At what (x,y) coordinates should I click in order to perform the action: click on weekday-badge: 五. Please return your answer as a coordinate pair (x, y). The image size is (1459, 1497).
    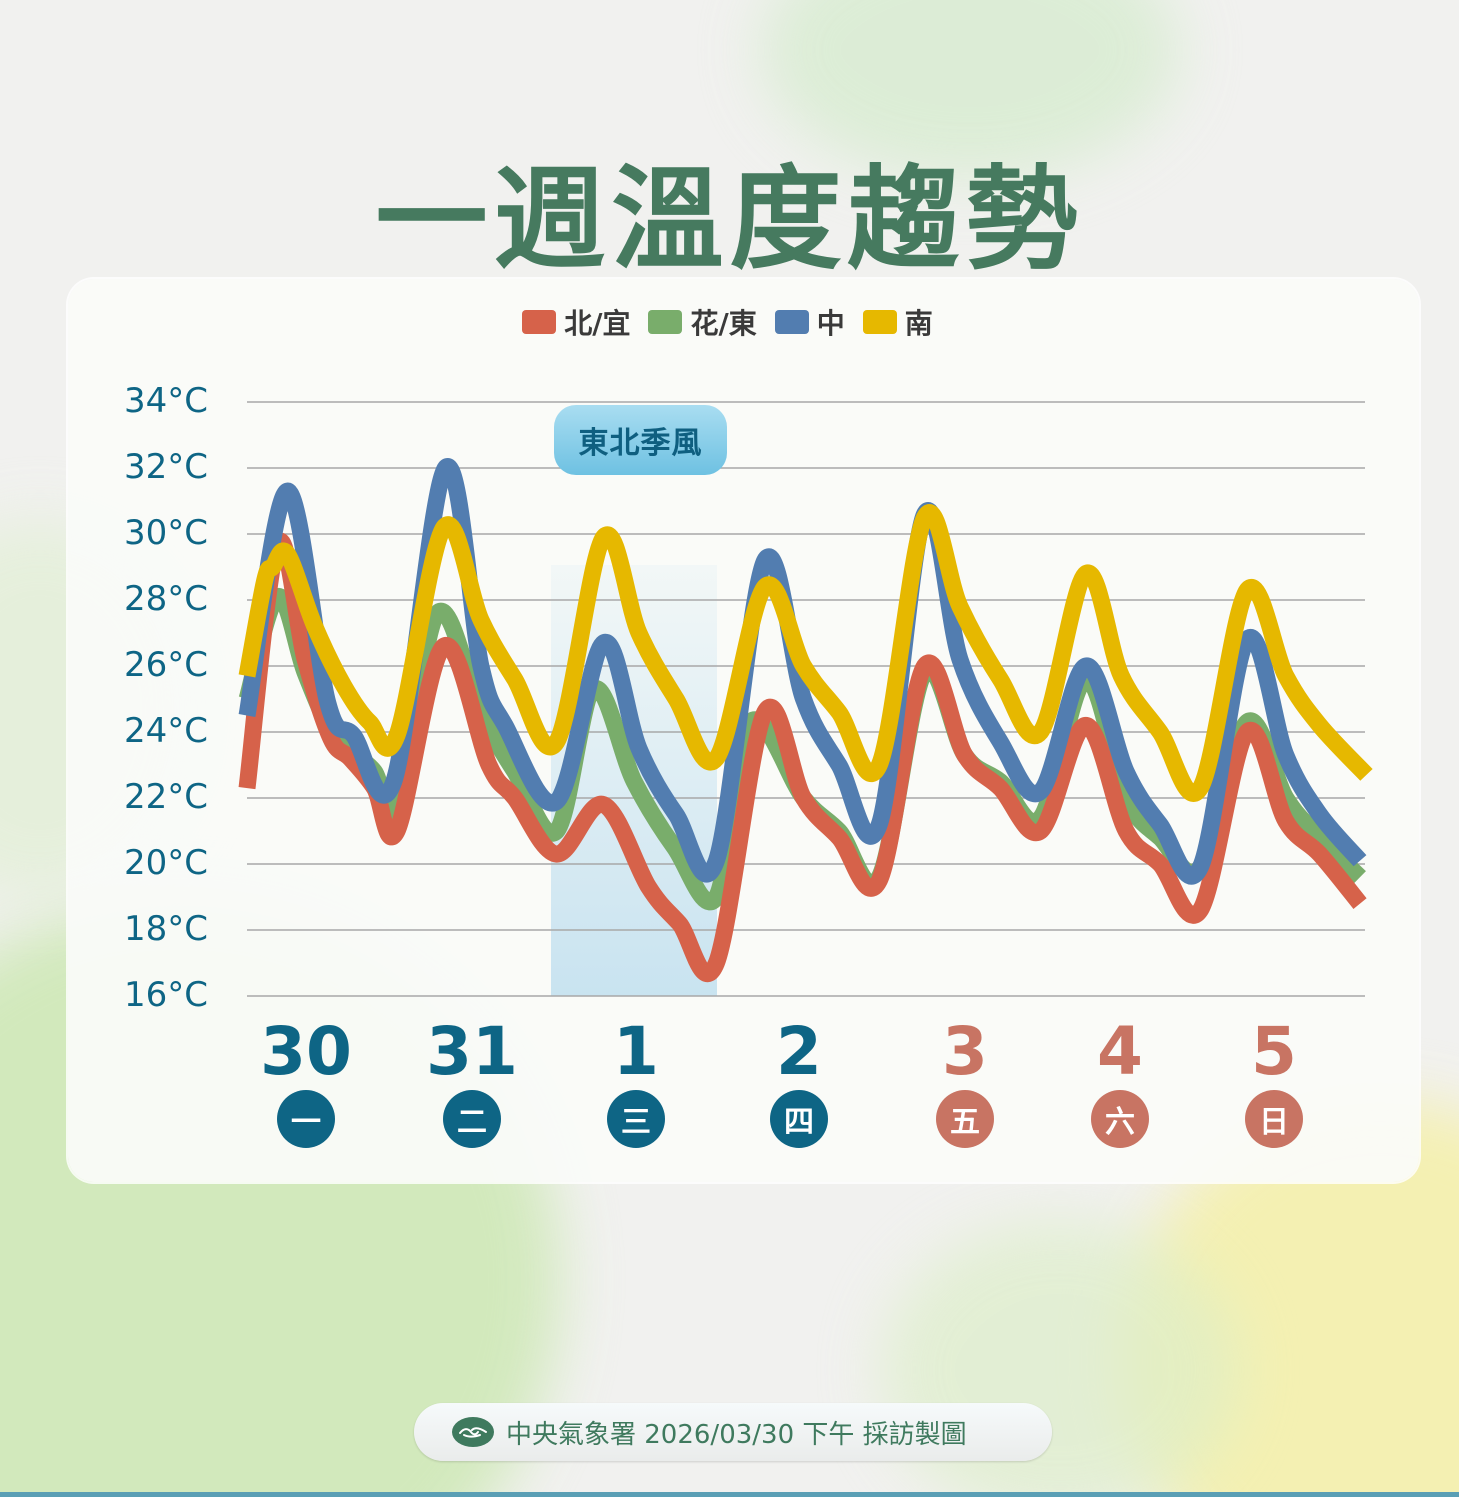
    Looking at the image, I should click on (965, 1119).